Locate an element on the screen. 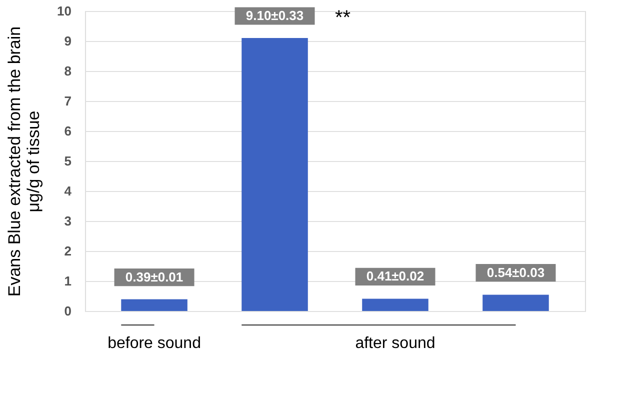 Image resolution: width=623 pixels, height=410 pixels. text: after sound is located at coordinates (395, 343).